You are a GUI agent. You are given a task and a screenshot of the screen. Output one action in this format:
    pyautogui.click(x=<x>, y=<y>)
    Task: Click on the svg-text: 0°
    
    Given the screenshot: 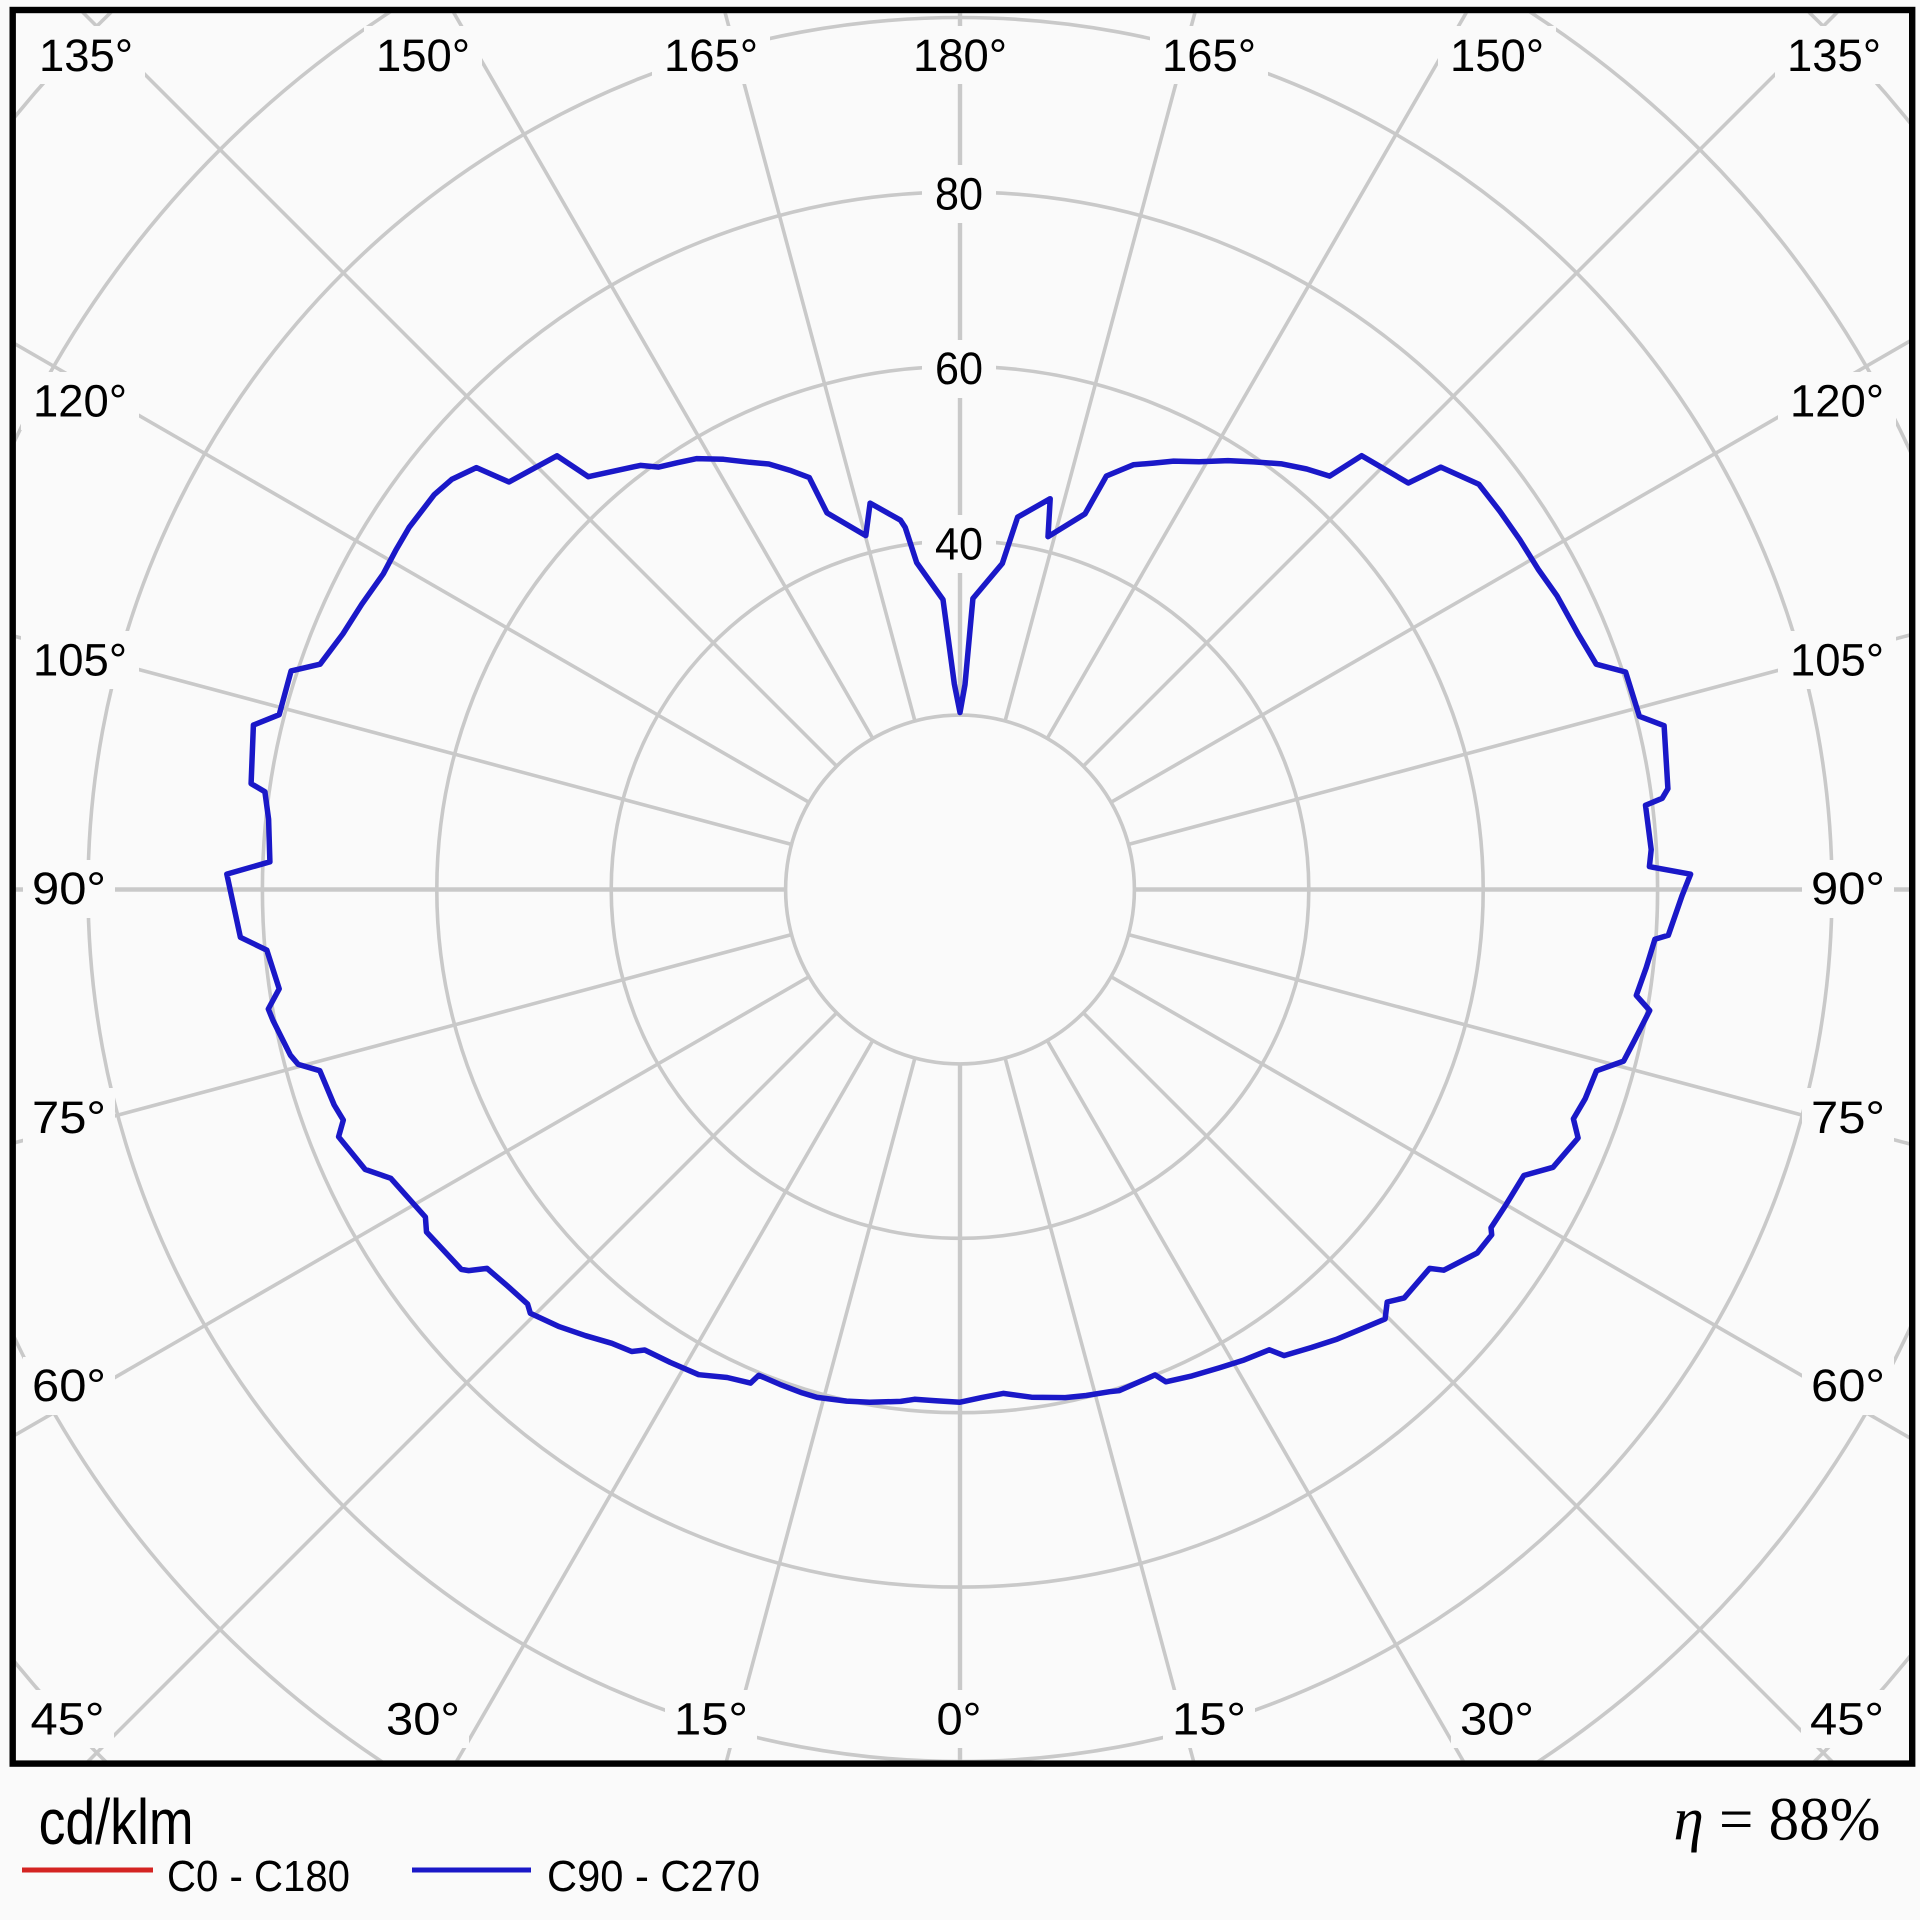 What is the action you would take?
    pyautogui.click(x=959, y=1718)
    